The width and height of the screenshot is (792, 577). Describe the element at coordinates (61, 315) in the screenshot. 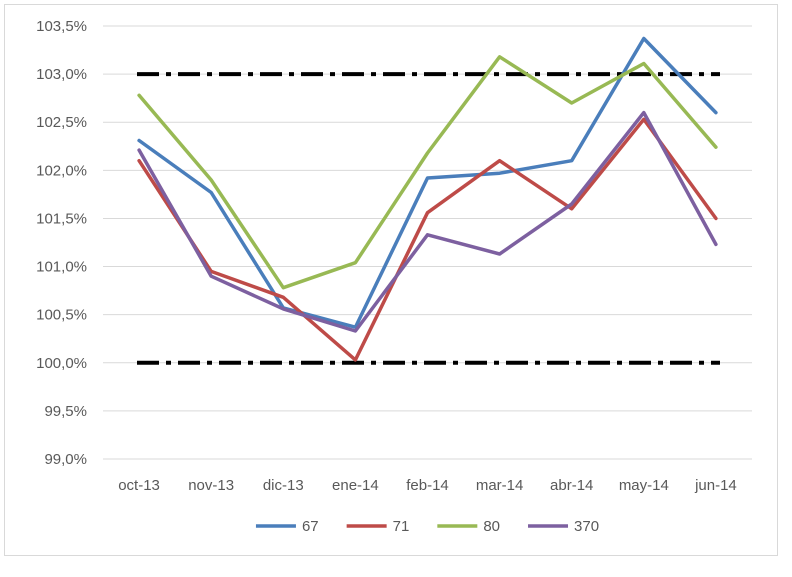

I see `y-tick-label: 100,5%` at that location.